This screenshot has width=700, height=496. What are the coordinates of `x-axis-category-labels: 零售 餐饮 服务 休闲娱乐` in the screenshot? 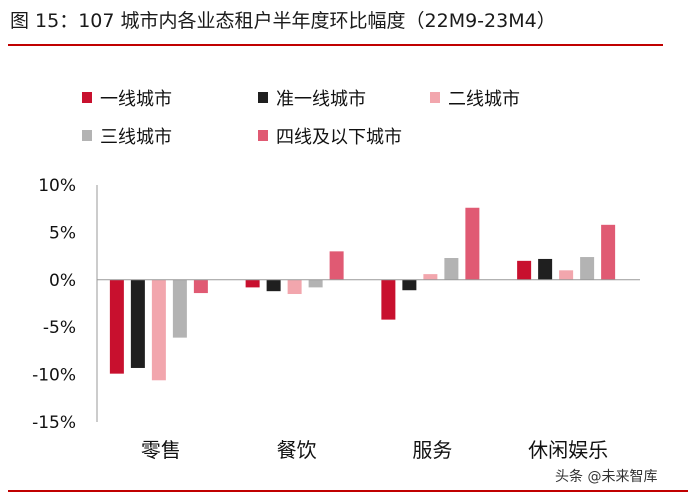 It's located at (374, 450).